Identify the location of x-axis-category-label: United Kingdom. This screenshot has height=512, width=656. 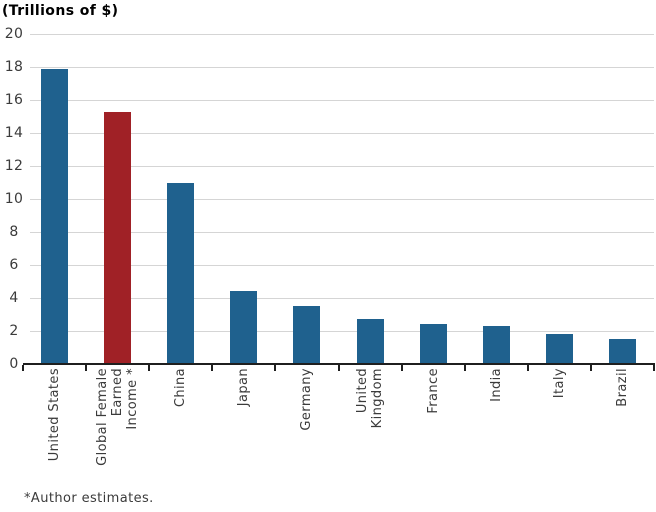
(370, 398).